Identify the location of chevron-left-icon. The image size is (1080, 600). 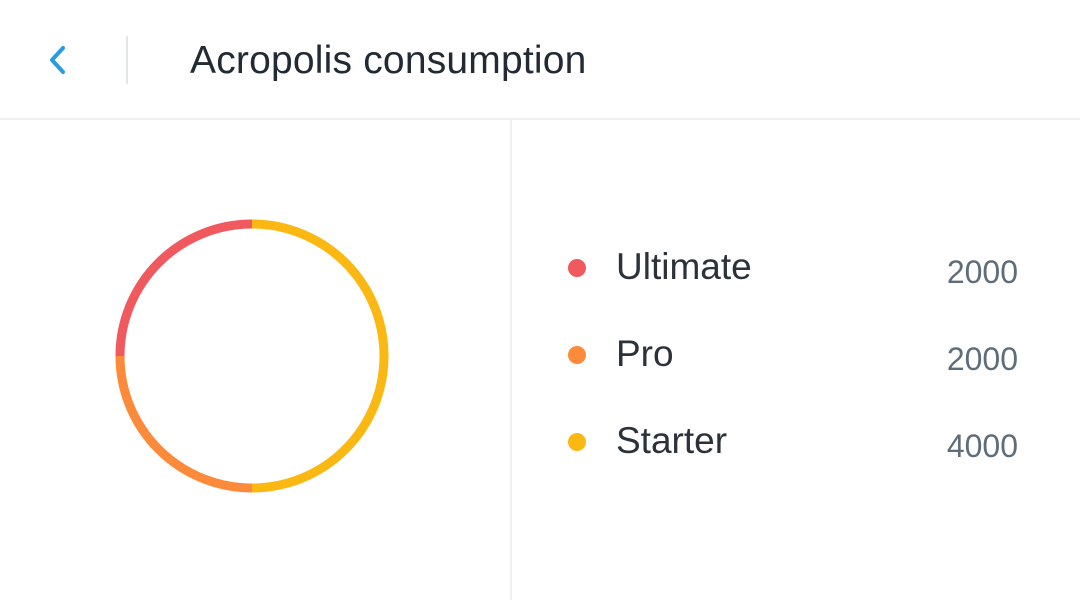
(57, 60).